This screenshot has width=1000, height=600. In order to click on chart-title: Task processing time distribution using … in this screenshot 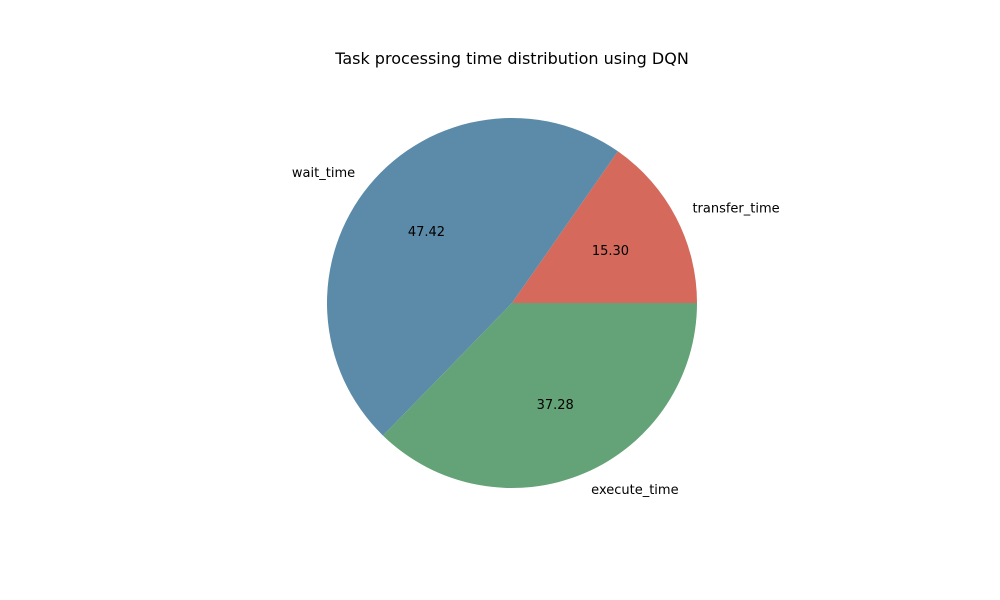, I will do `click(511, 58)`.